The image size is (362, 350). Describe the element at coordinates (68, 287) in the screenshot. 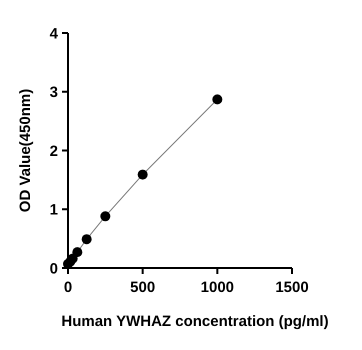

I see `x-tick-label: 0` at that location.